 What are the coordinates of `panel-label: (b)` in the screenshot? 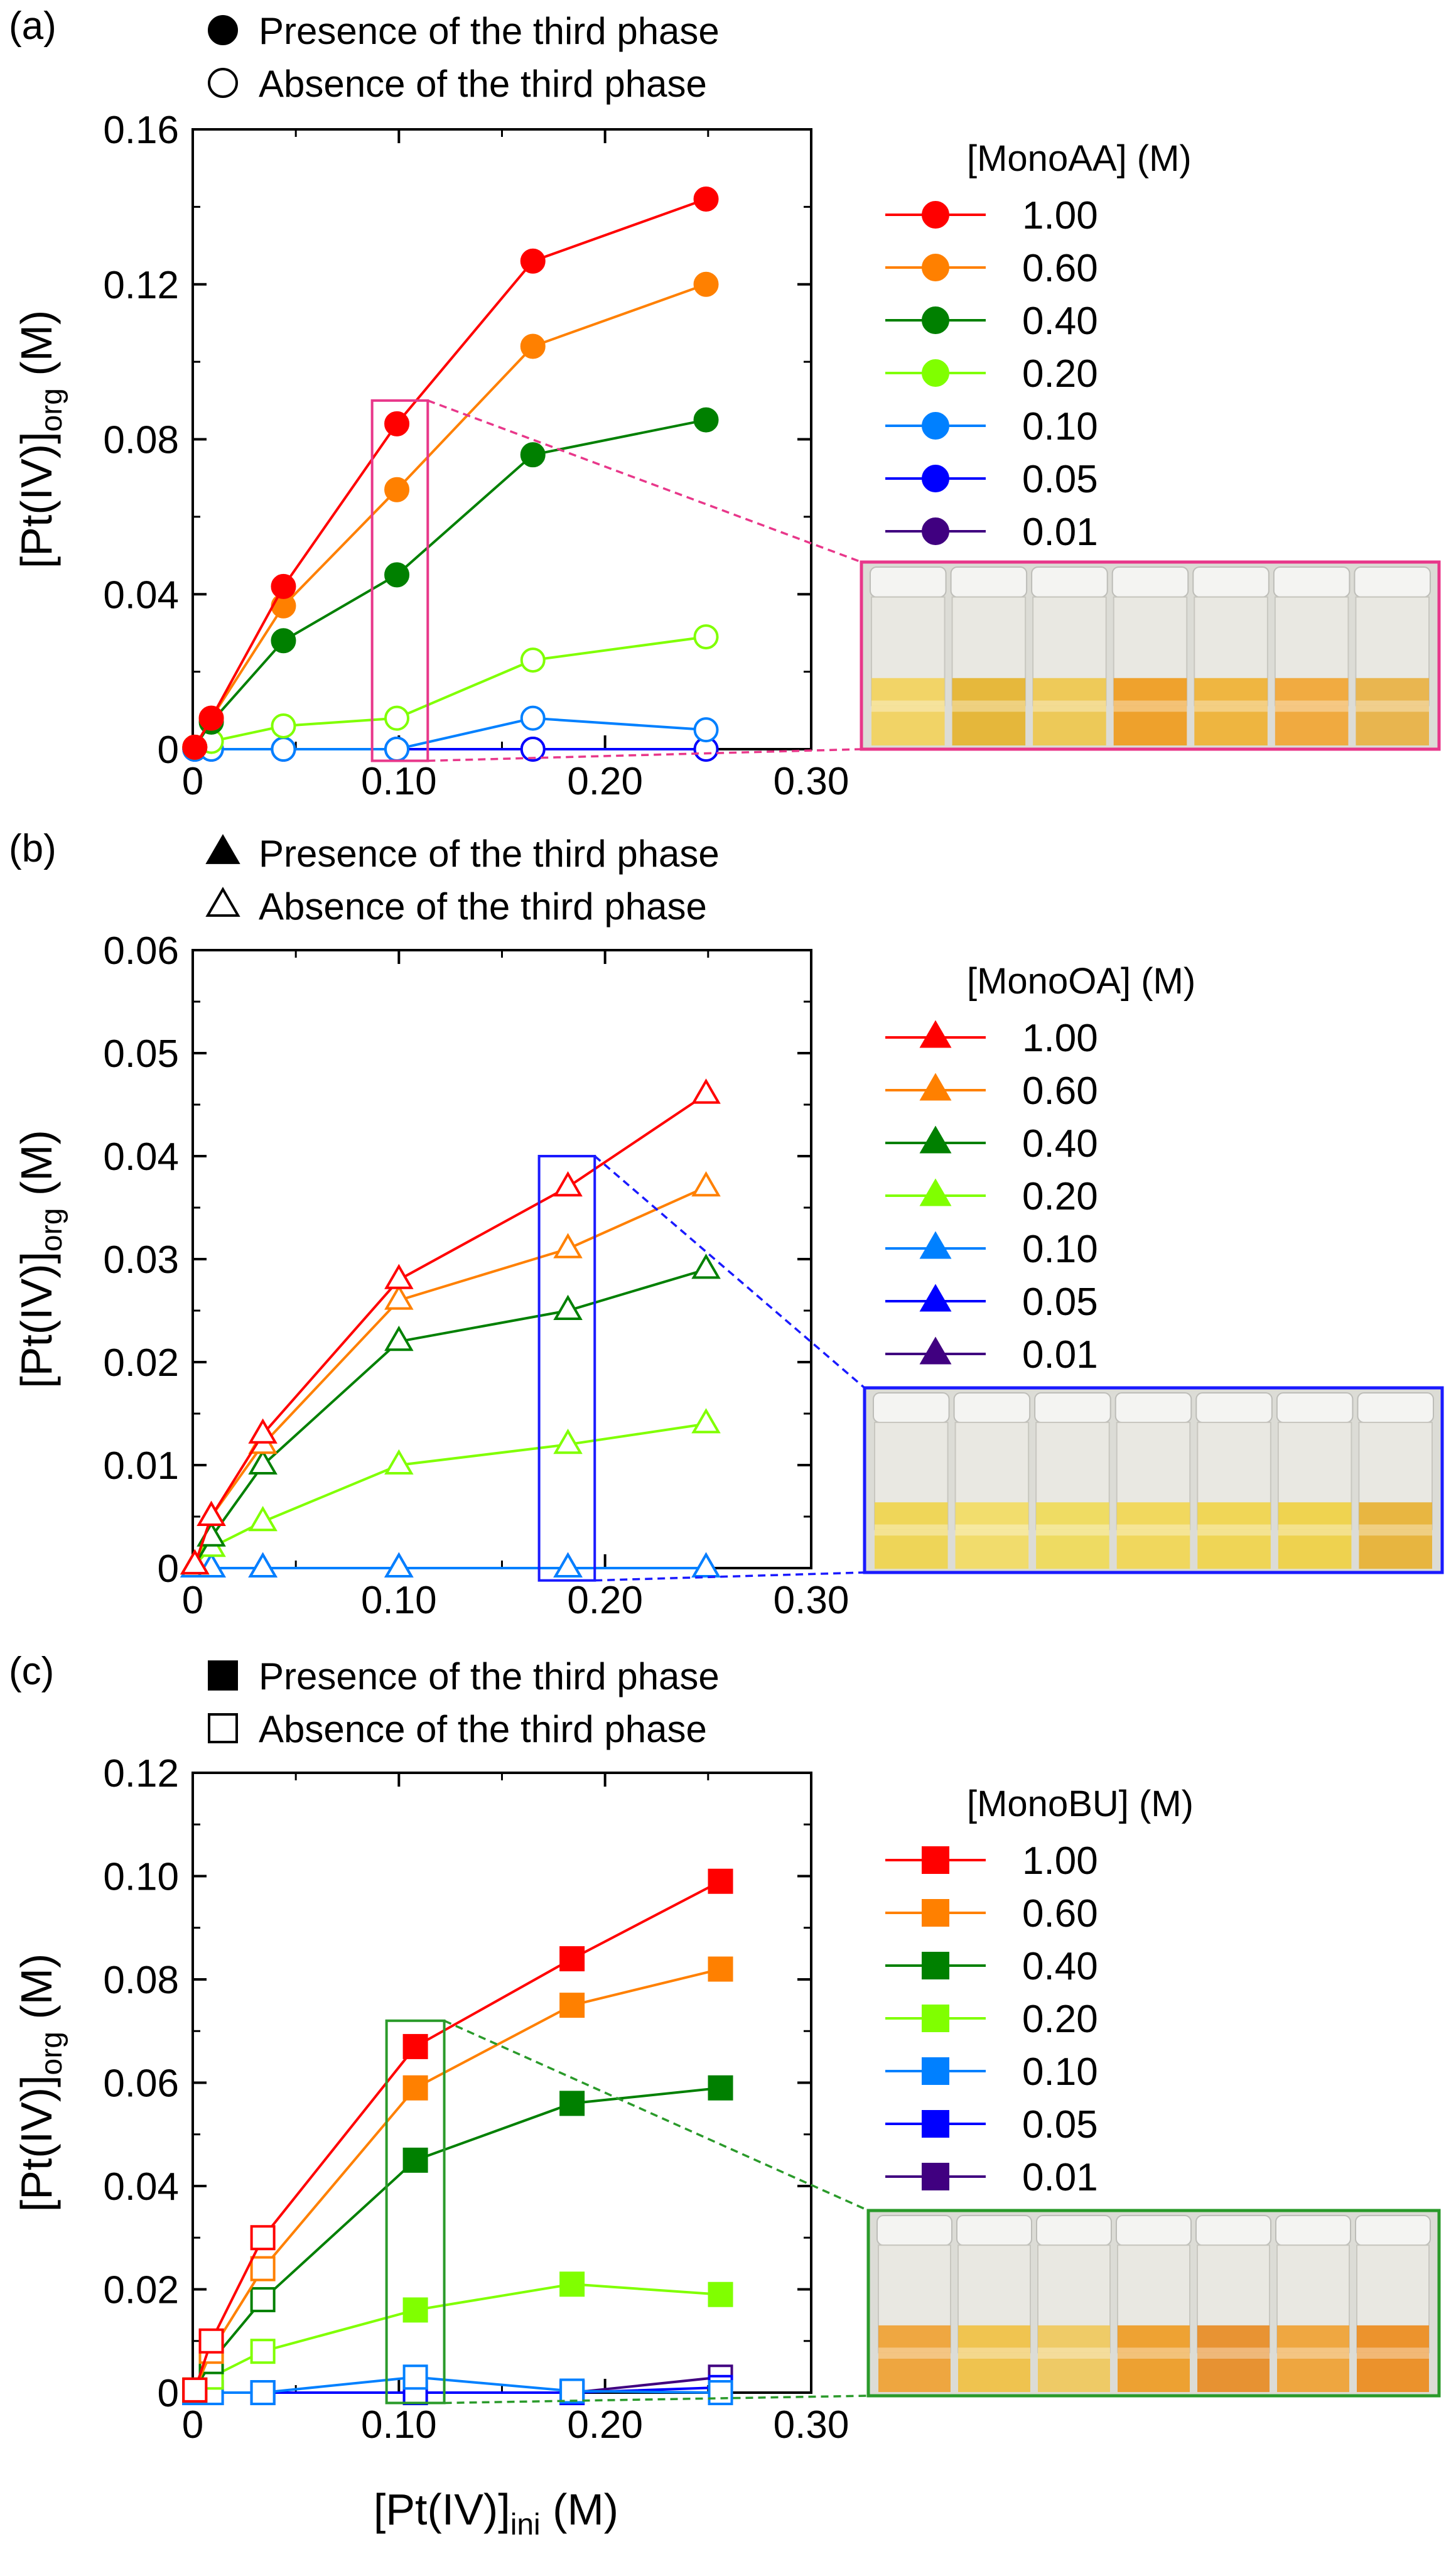 It's located at (33, 848).